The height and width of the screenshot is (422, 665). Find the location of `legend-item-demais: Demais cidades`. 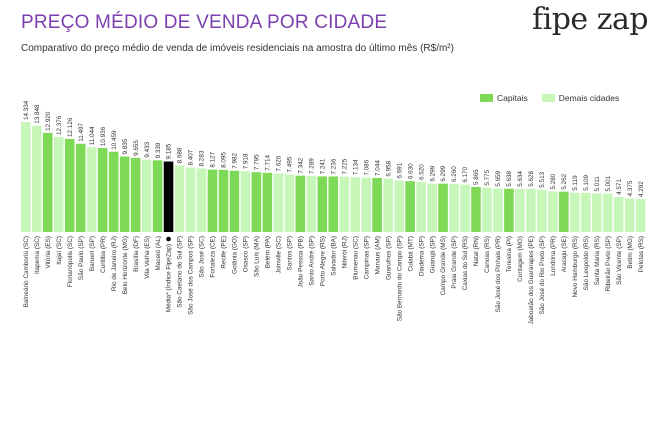

legend-item-demais: Demais cidades is located at coordinates (580, 98).